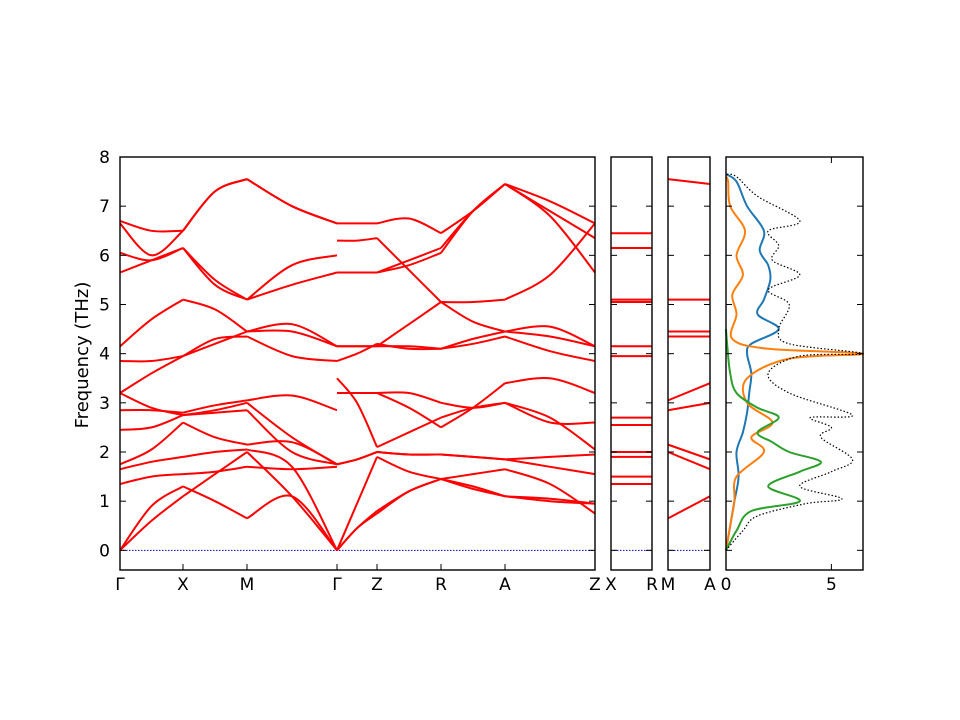 The height and width of the screenshot is (720, 960). What do you see at coordinates (104, 207) in the screenshot?
I see `y-tick-label: 7` at bounding box center [104, 207].